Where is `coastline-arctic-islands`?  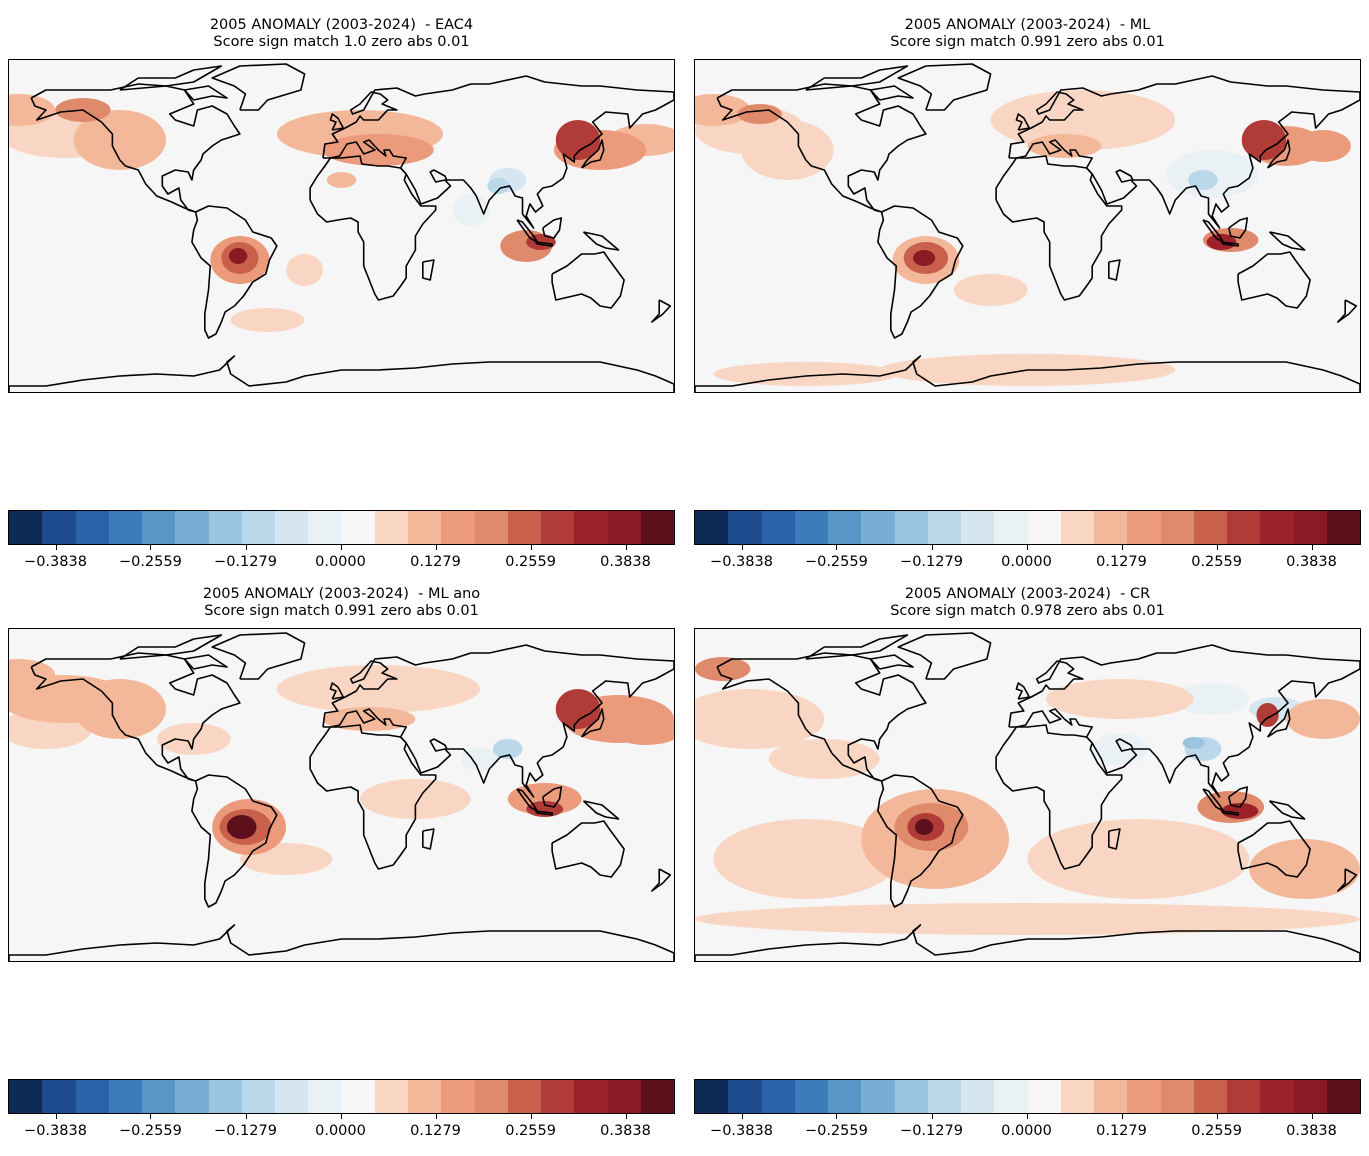
coastline-arctic-islands is located at coordinates (857, 78).